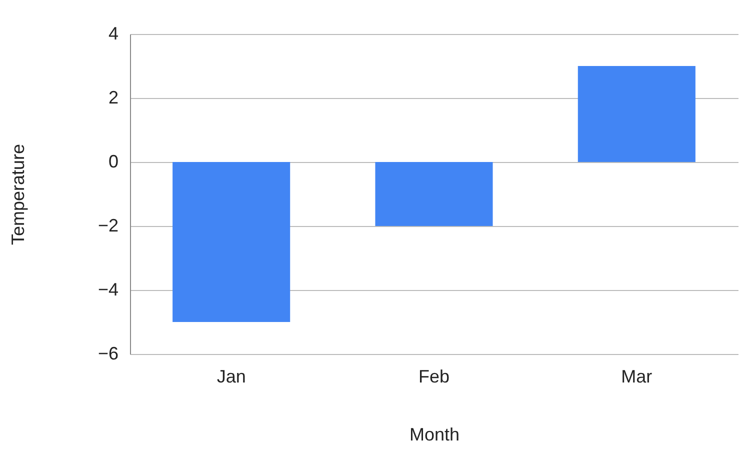 This screenshot has height=460, width=750. What do you see at coordinates (434, 376) in the screenshot?
I see `x-tick-label: Feb` at bounding box center [434, 376].